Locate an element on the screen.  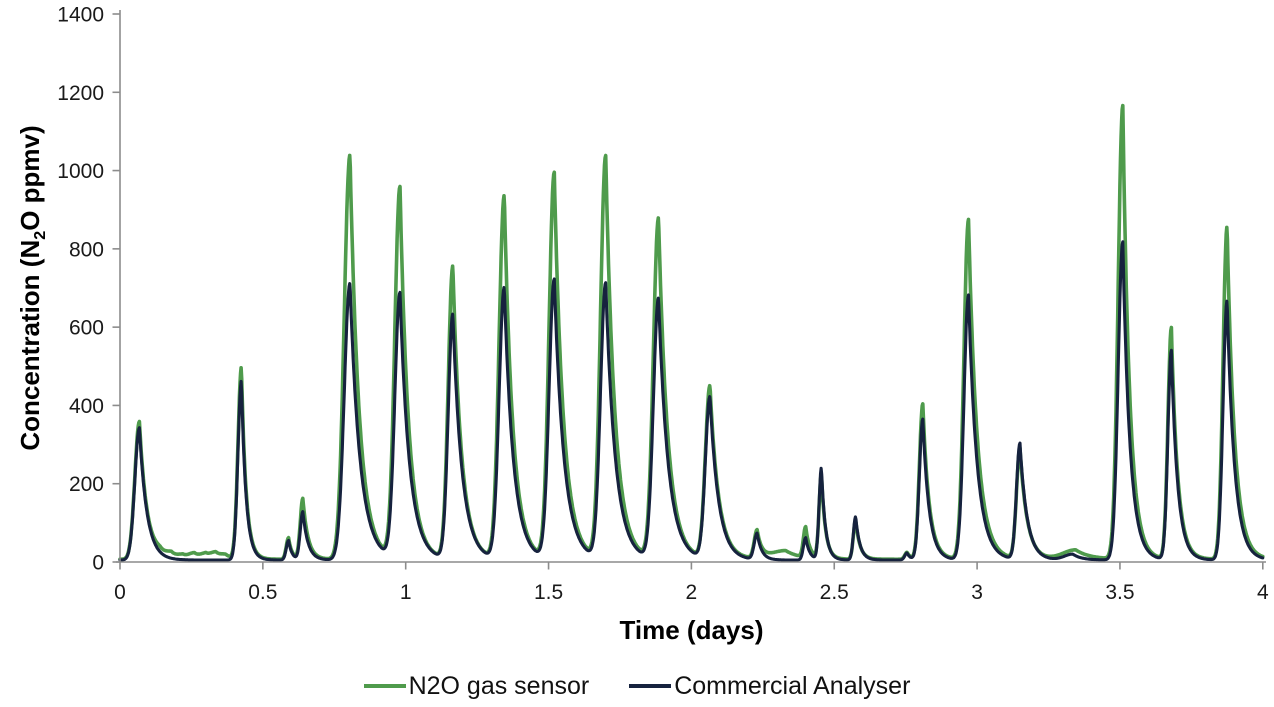
x-tick-label: 3 is located at coordinates (977, 592).